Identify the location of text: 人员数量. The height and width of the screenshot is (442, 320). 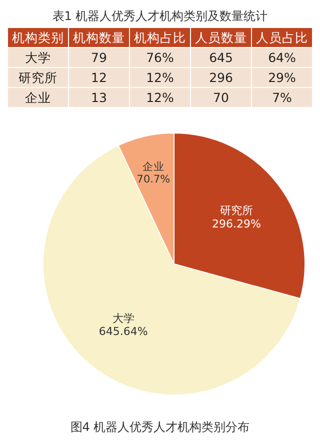
(221, 37).